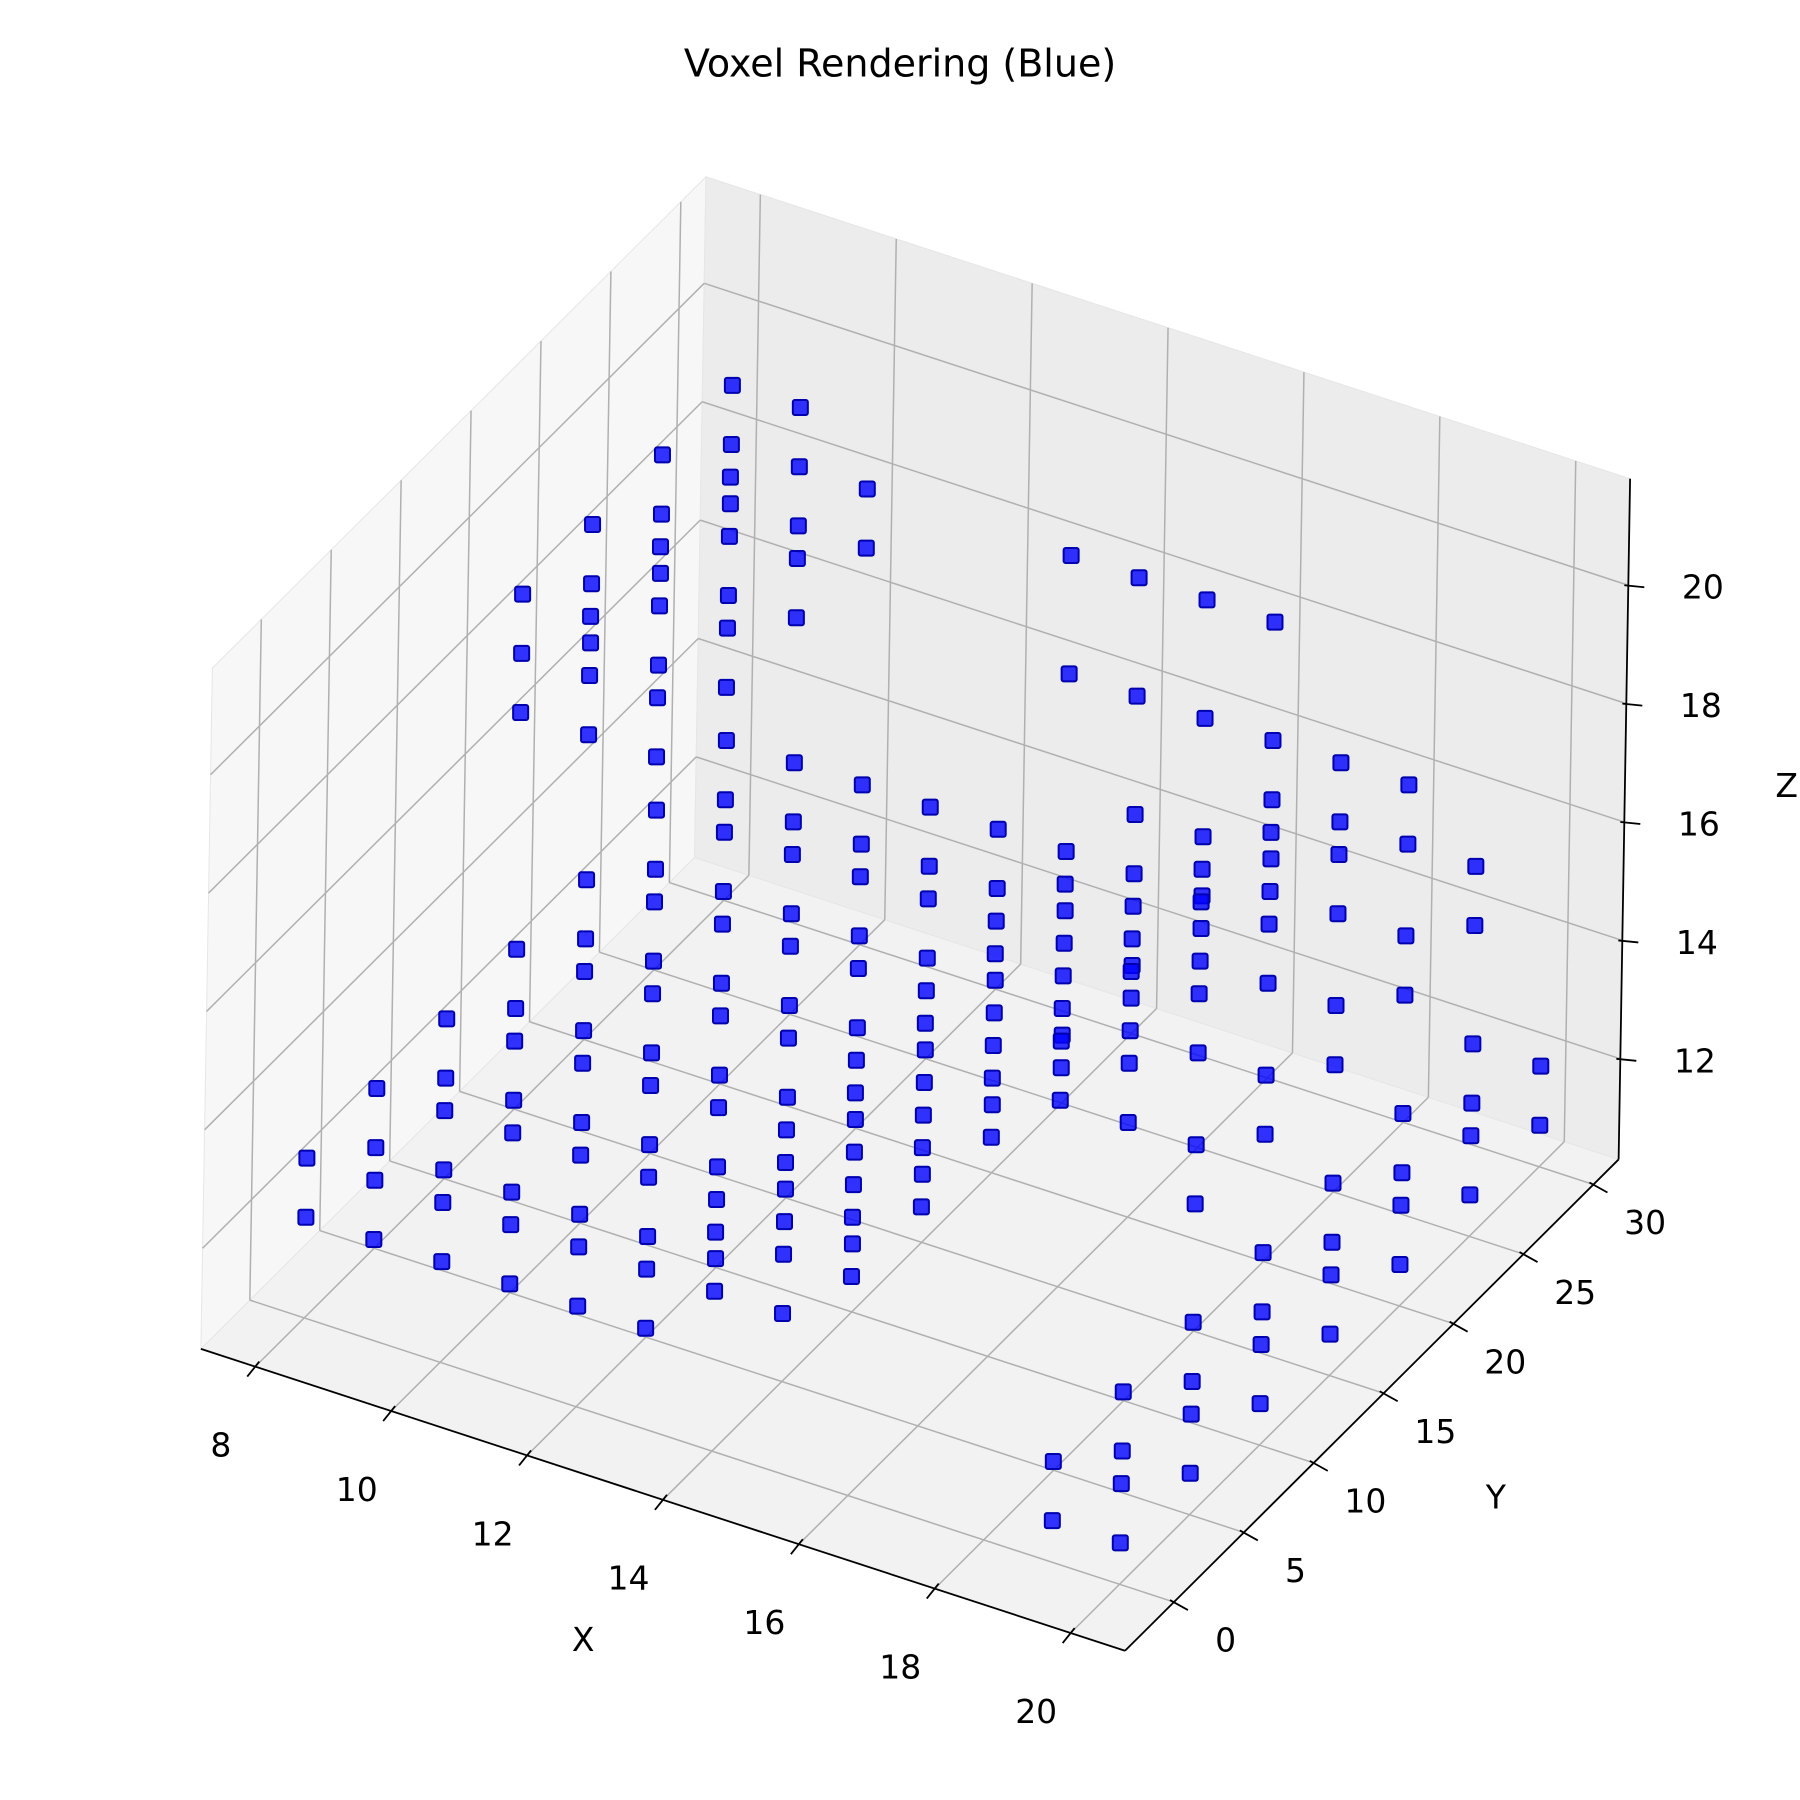 The width and height of the screenshot is (1800, 1800). What do you see at coordinates (1295, 1570) in the screenshot?
I see `y-tick-label: 5` at bounding box center [1295, 1570].